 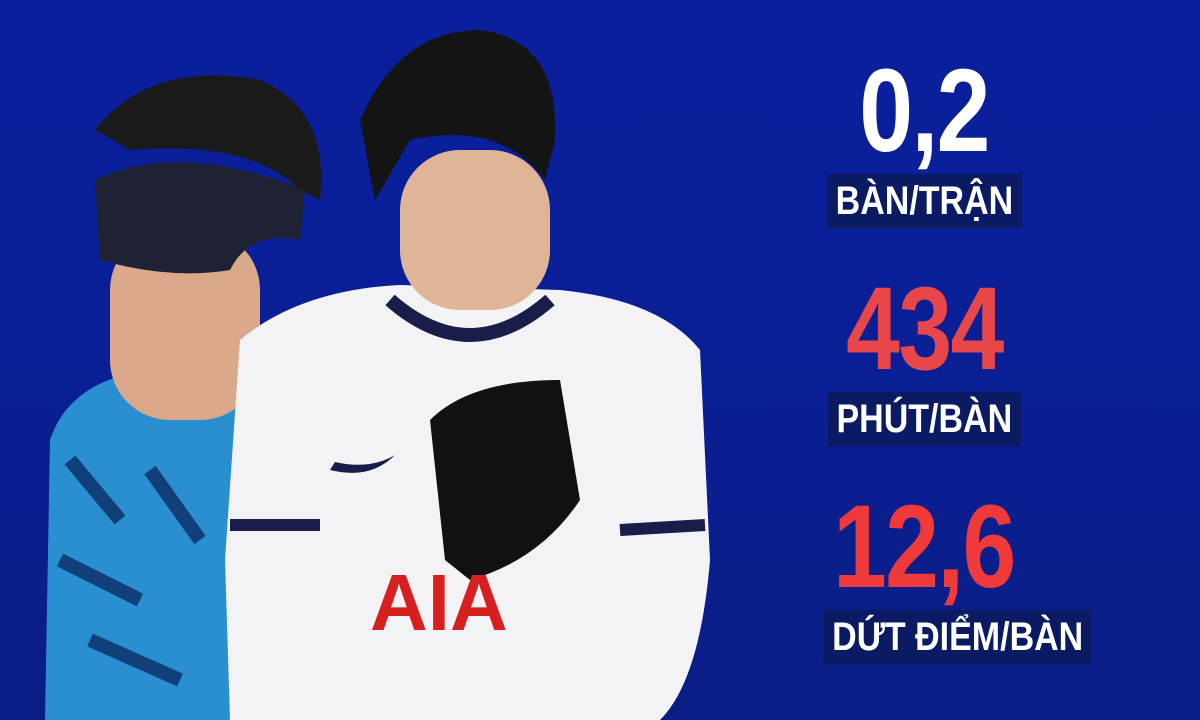 What do you see at coordinates (924, 419) in the screenshot?
I see `stat-label: PHÚT/BÀN` at bounding box center [924, 419].